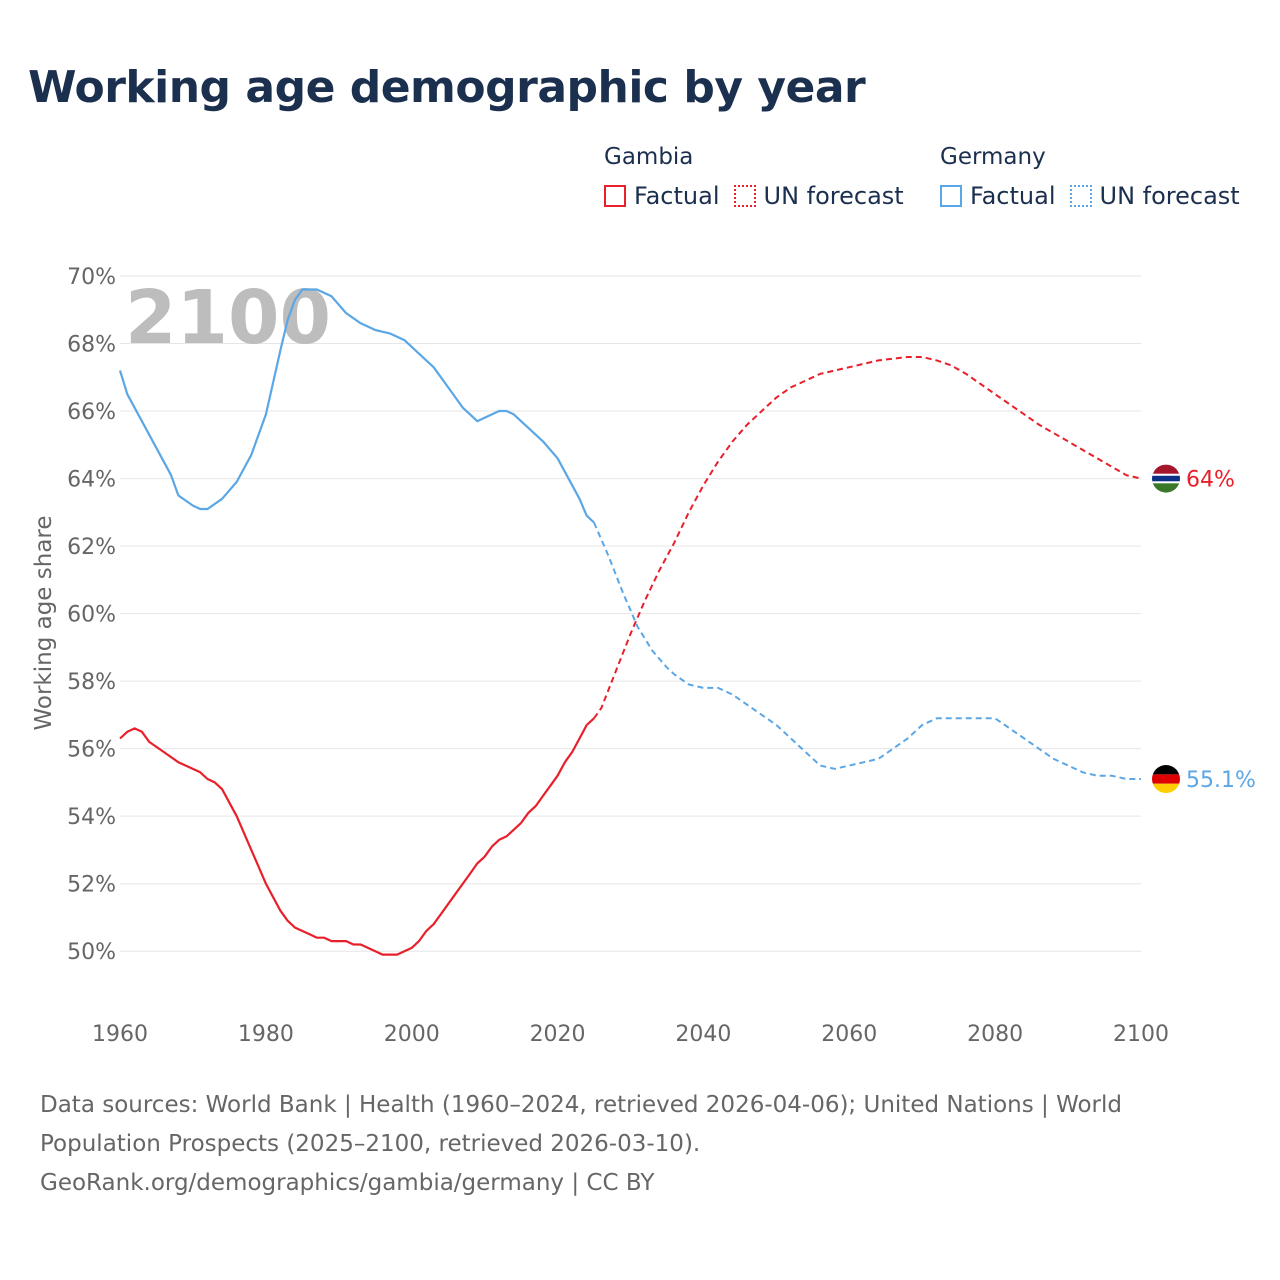 This screenshot has width=1280, height=1280. Describe the element at coordinates (412, 1034) in the screenshot. I see `x-tick-label: 2000` at that location.